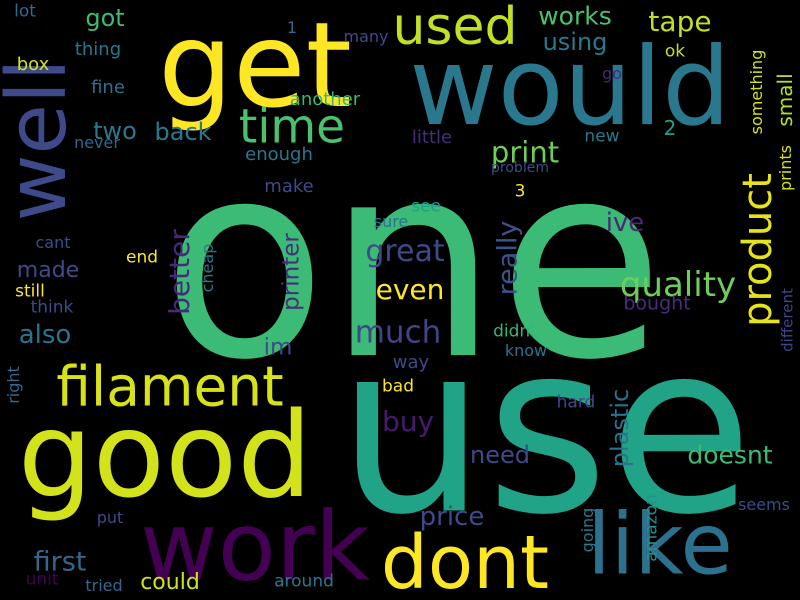 The image size is (800, 600). Describe the element at coordinates (675, 51) in the screenshot. I see `cloud-word-ok: ok` at that location.